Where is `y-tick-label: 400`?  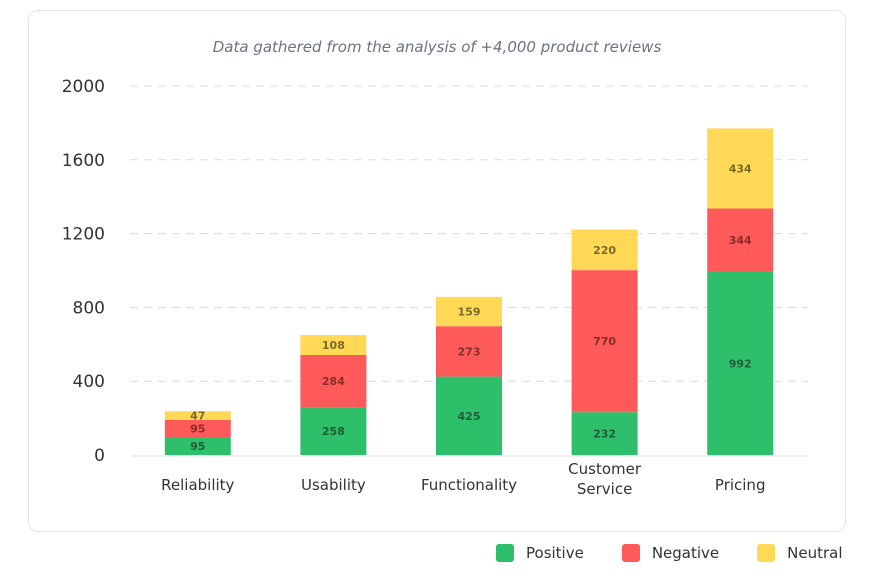 y-tick-label: 400 is located at coordinates (89, 382).